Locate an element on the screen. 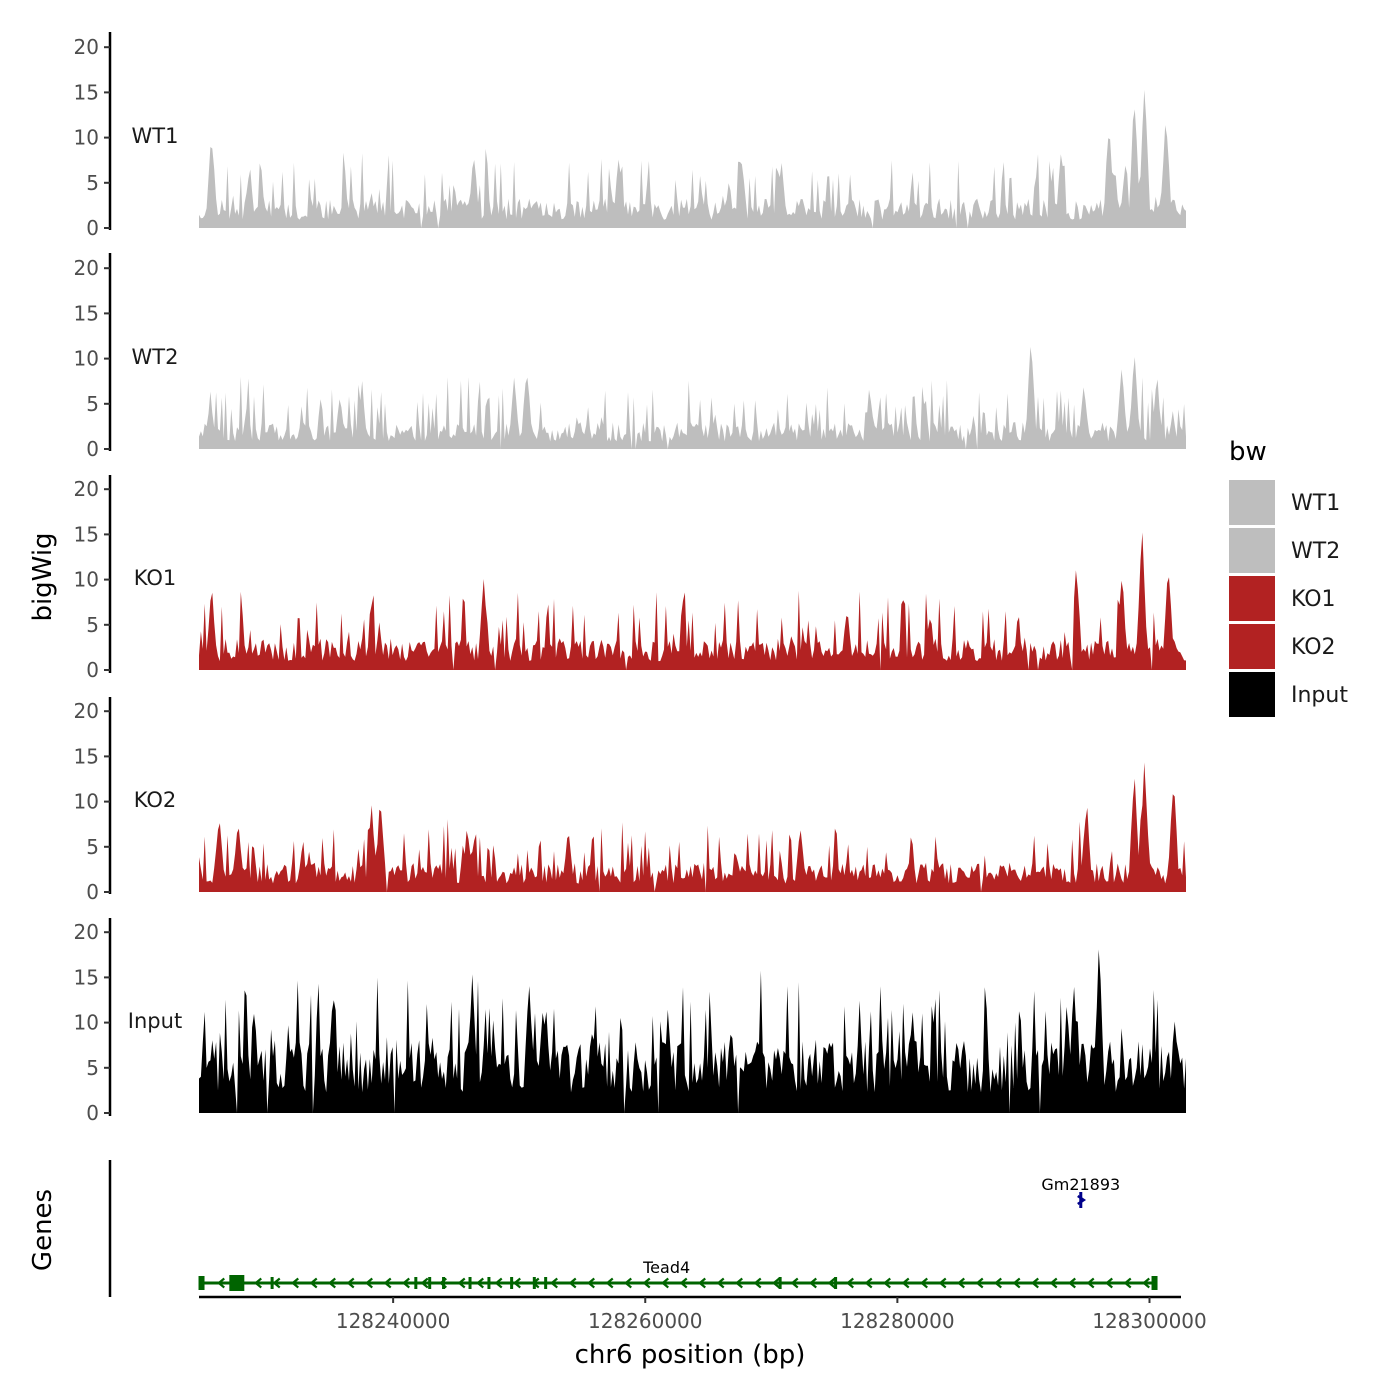 Image resolution: width=1400 pixels, height=1400 pixels. legend-entry-wt2: WT2 is located at coordinates (1284, 550).